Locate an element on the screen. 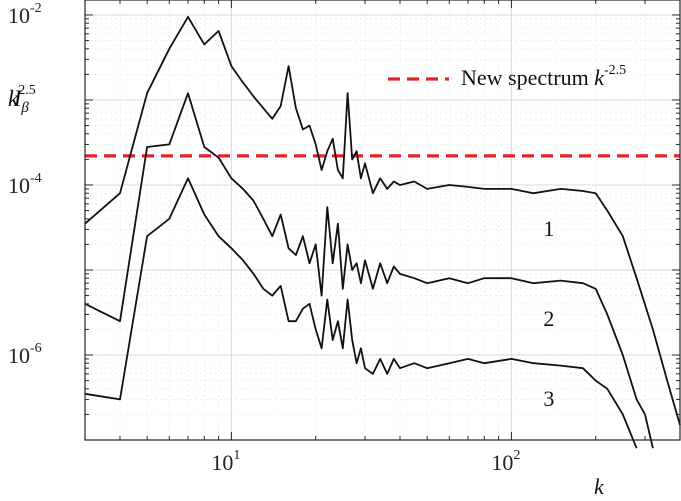 This screenshot has width=681, height=501. x-tick-label: 10¹ is located at coordinates (225, 461).